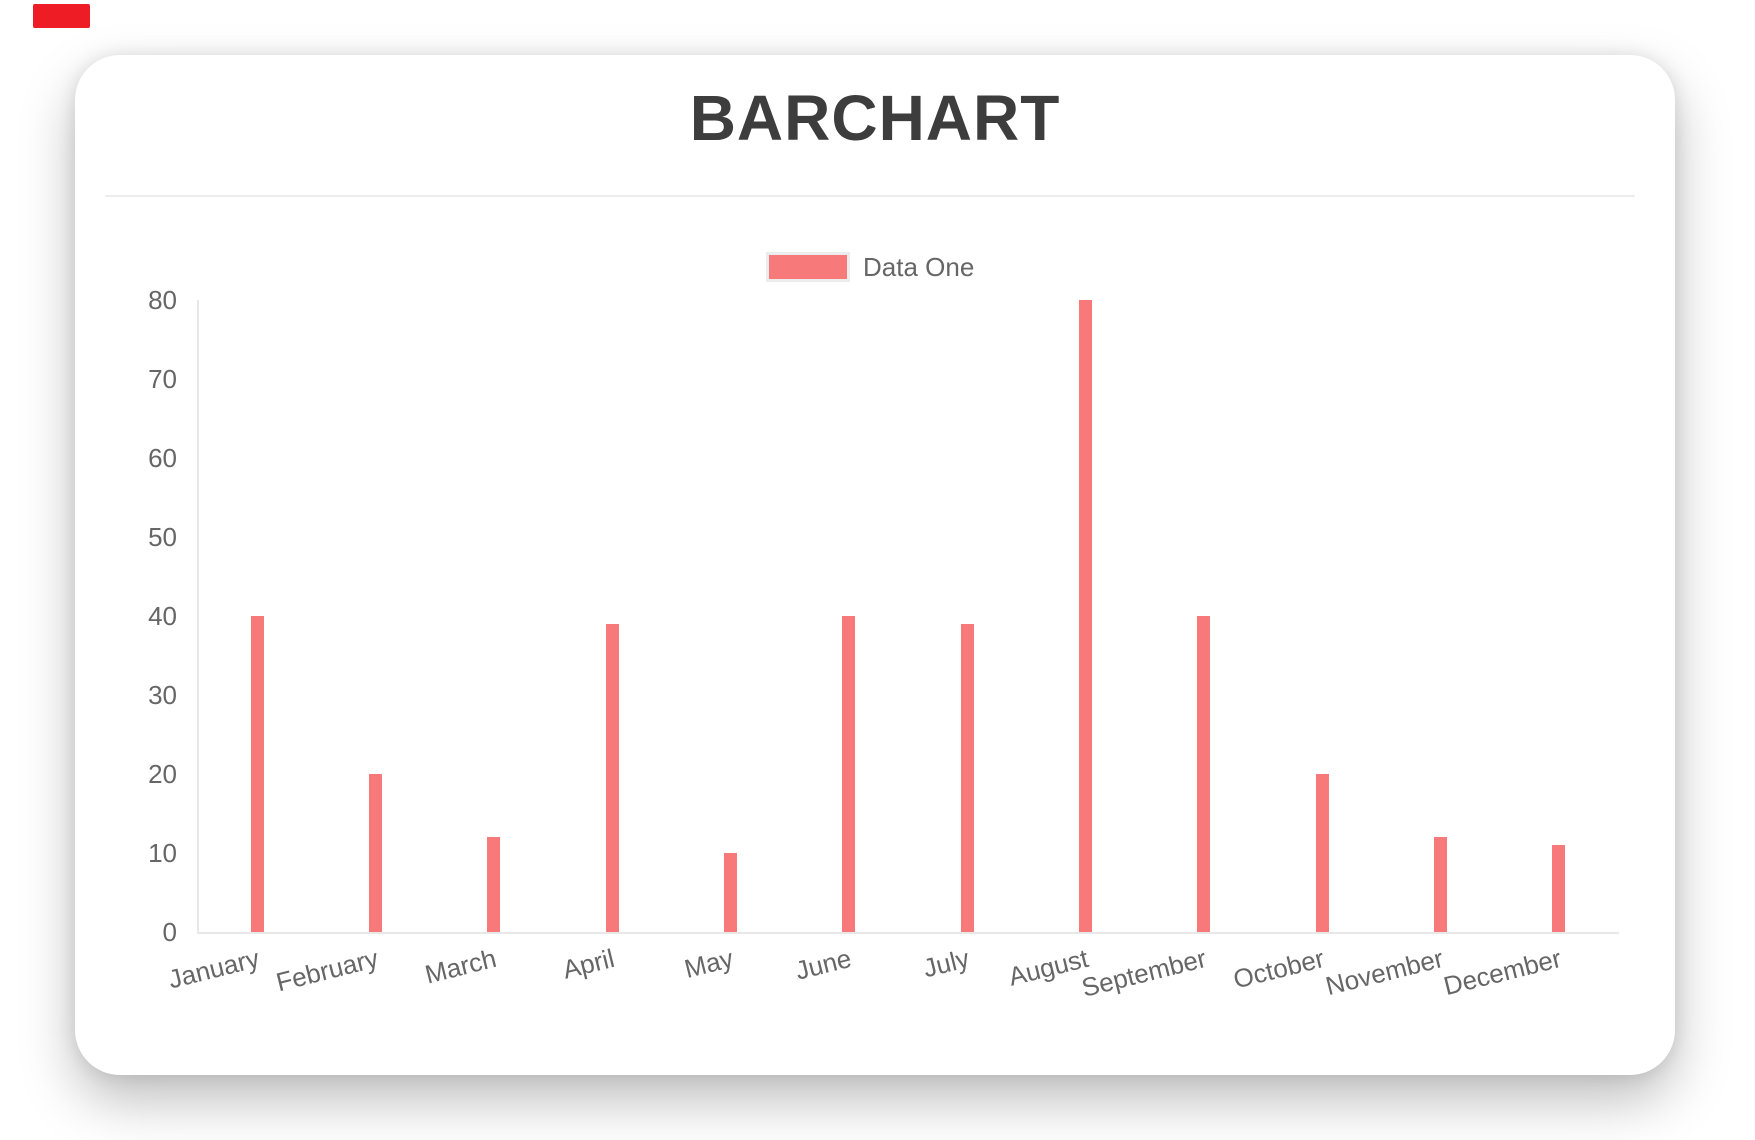 The width and height of the screenshot is (1755, 1140). What do you see at coordinates (162, 537) in the screenshot?
I see `y-tick-label: 50` at bounding box center [162, 537].